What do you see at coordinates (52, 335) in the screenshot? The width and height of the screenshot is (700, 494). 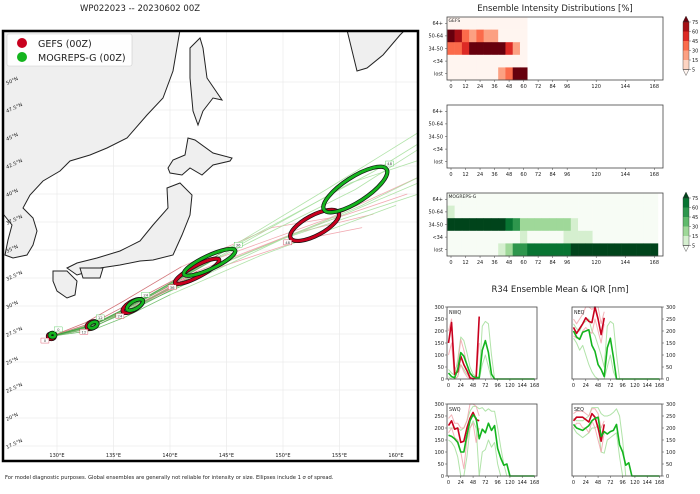 I see `mogreps-ellipse` at bounding box center [52, 335].